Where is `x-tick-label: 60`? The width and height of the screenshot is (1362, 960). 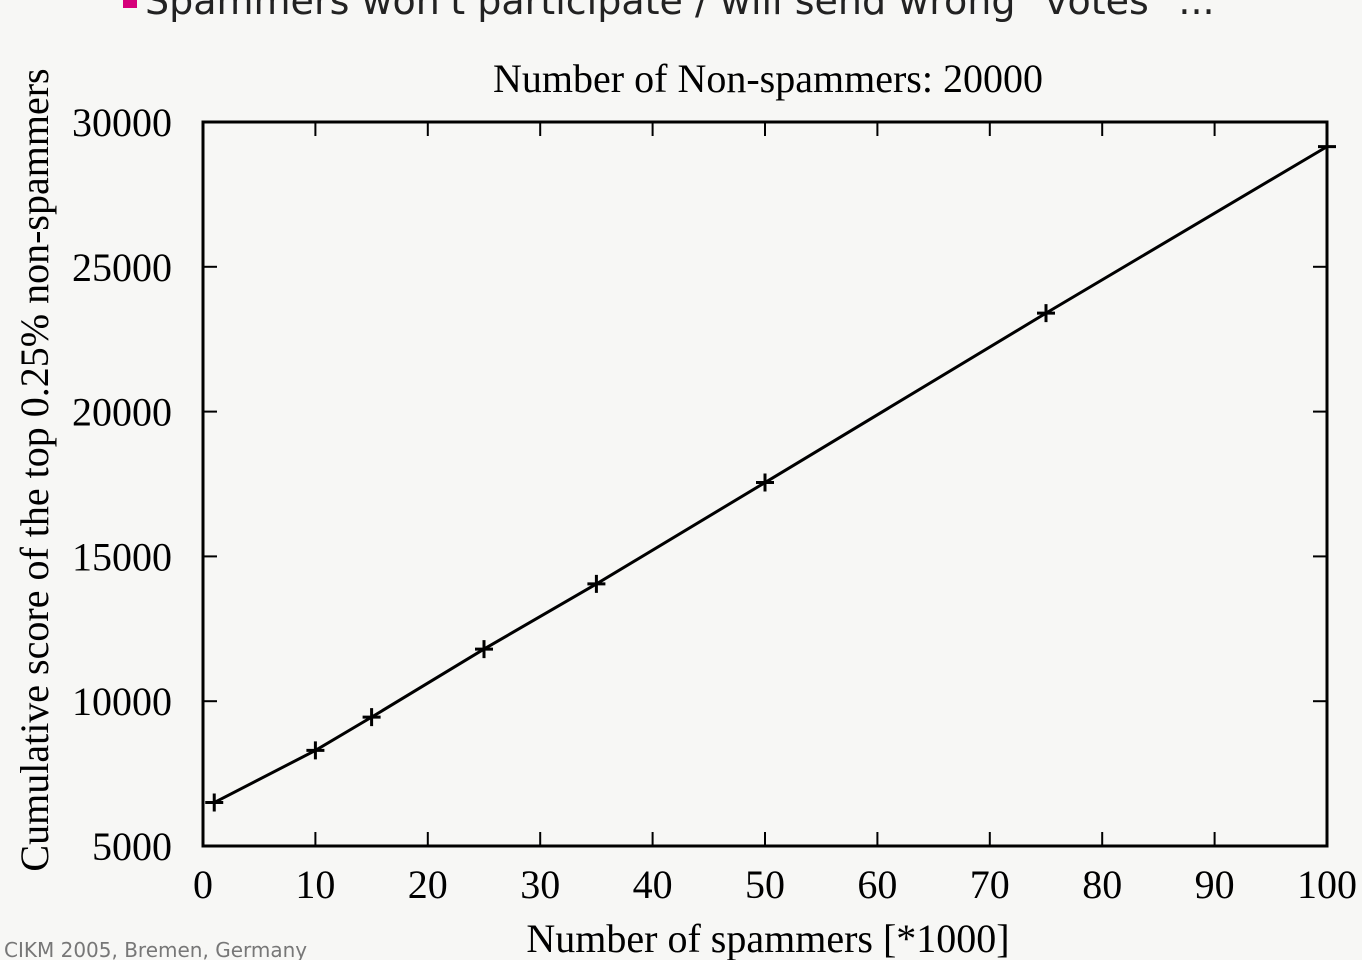 x-tick-label: 60 is located at coordinates (877, 884).